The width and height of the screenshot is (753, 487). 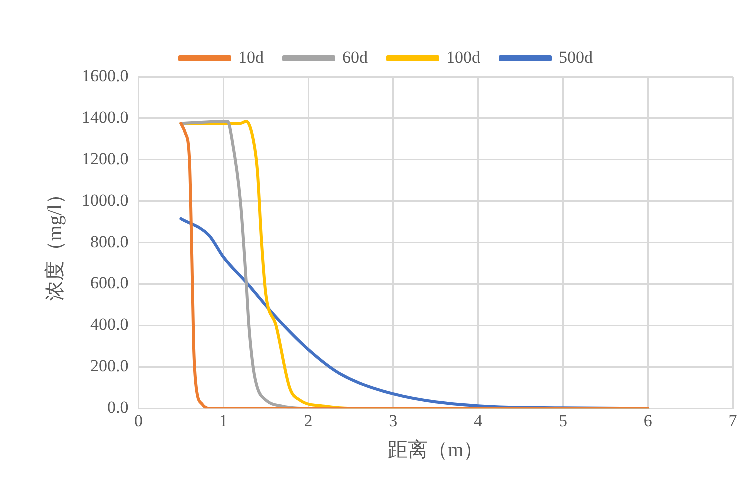 What do you see at coordinates (355, 57) in the screenshot?
I see `legend-label: 60d` at bounding box center [355, 57].